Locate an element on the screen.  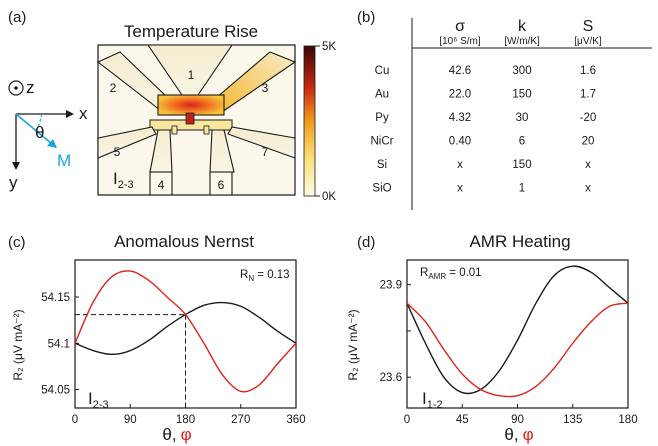
table-cell: 1 is located at coordinates (522, 189).